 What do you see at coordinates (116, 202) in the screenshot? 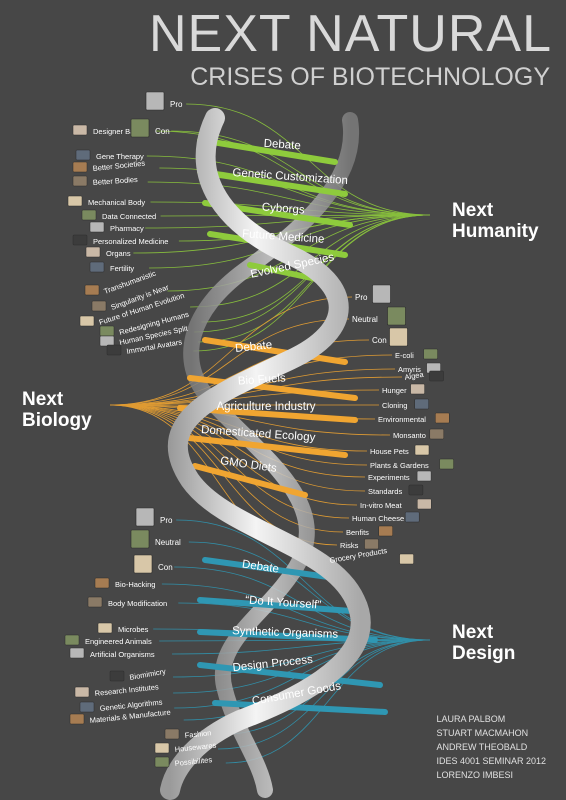
I see `leaf-humanity-mechanical-body: Mechanical Body` at bounding box center [116, 202].